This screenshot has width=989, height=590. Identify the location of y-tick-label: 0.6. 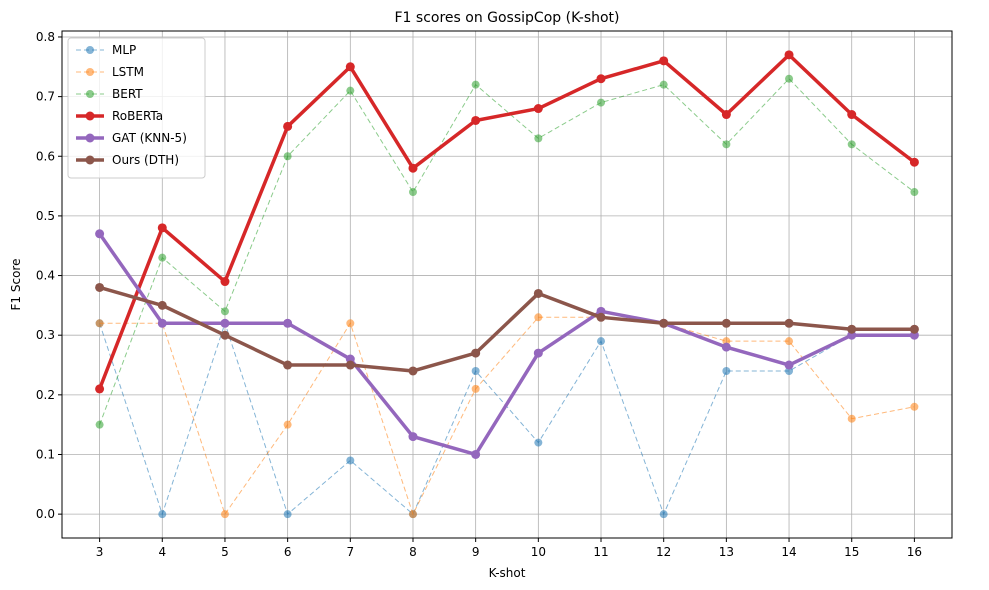
(45, 156).